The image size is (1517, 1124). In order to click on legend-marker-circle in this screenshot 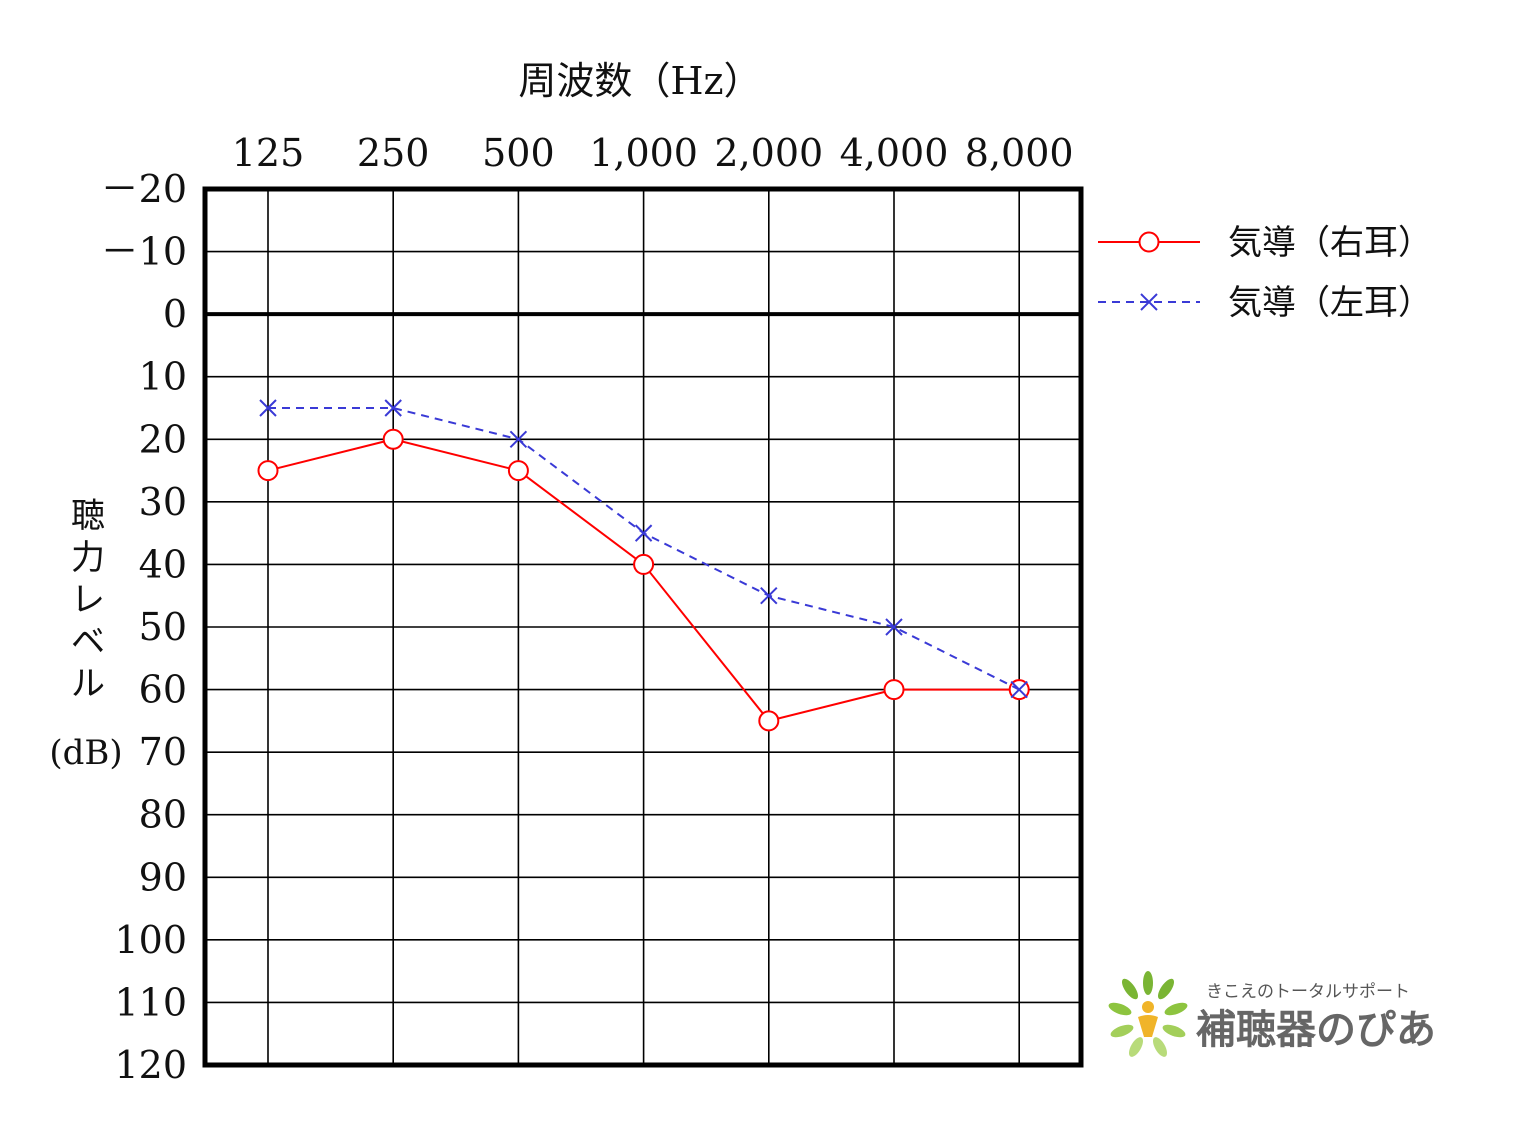, I will do `click(1149, 242)`.